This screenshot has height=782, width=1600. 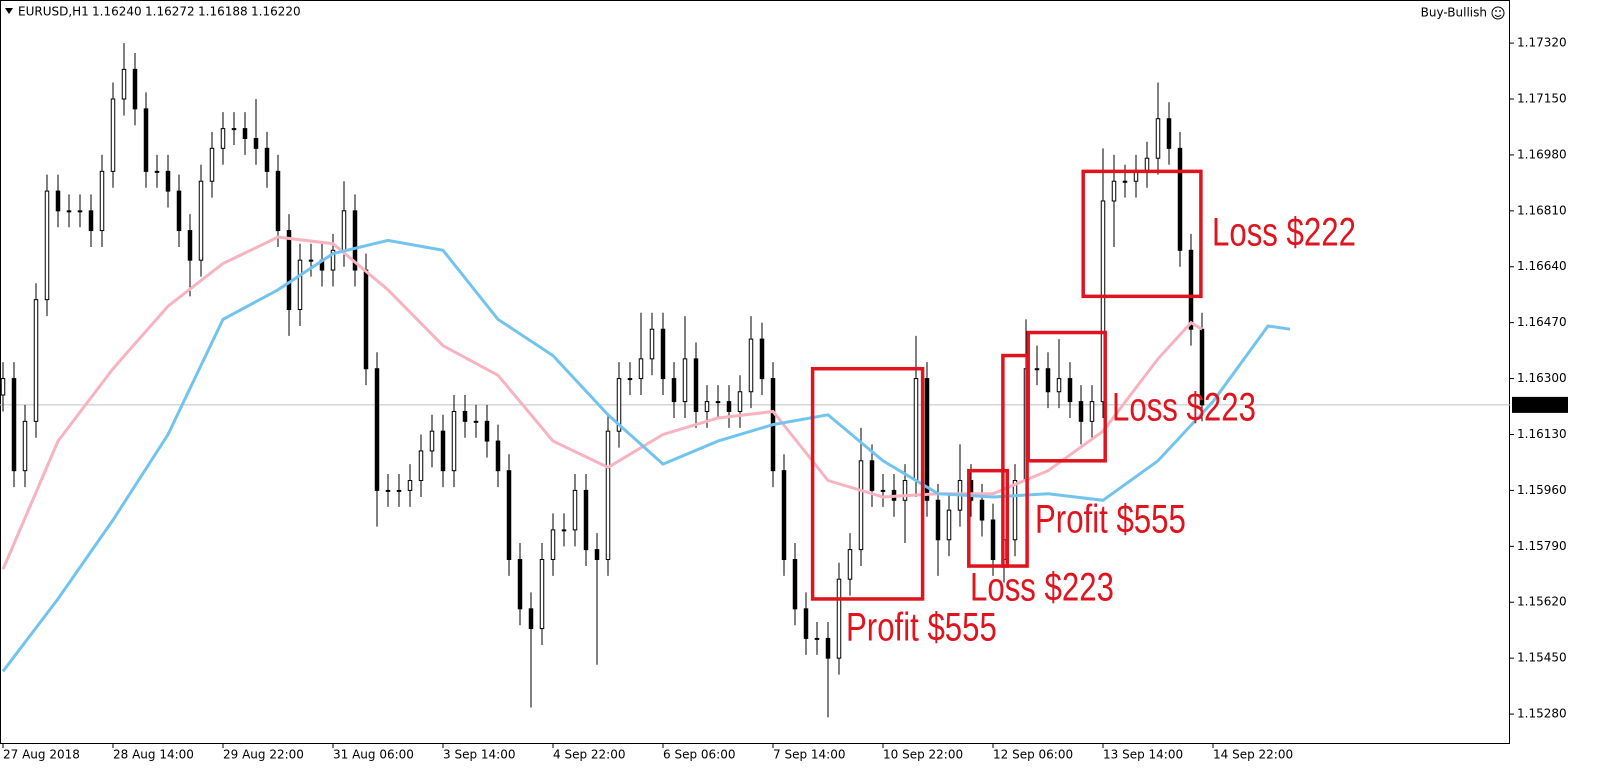 I want to click on x-tick-label: 12 Sep 06:00, so click(x=1033, y=755).